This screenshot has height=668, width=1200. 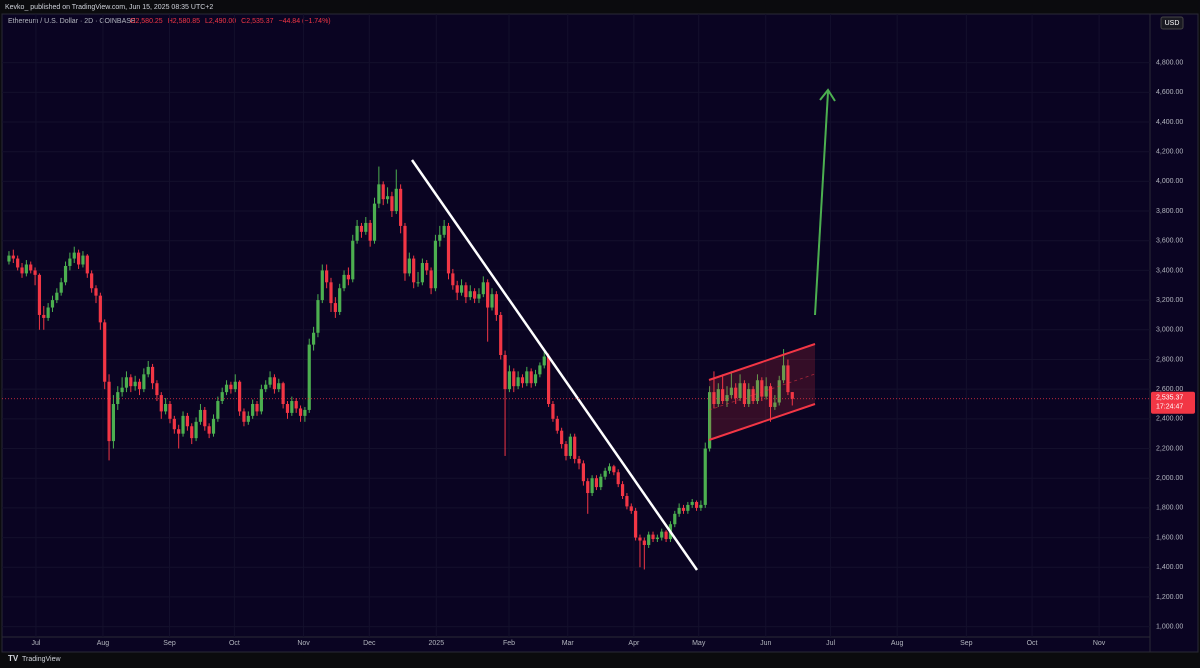 What do you see at coordinates (1169, 389) in the screenshot?
I see `y-tick-label: 2,600.00` at bounding box center [1169, 389].